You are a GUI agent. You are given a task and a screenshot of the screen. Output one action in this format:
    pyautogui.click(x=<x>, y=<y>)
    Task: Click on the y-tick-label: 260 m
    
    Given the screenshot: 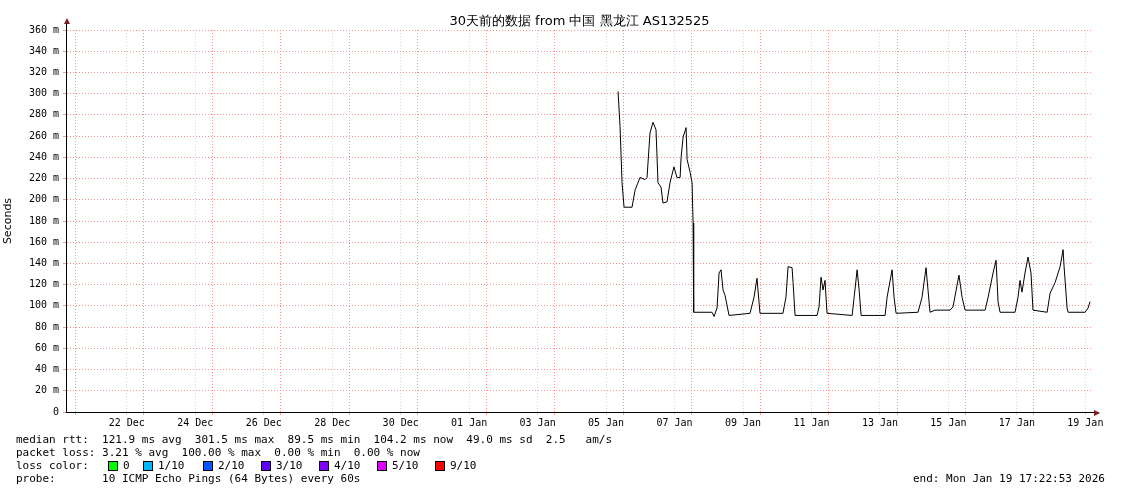 What is the action you would take?
    pyautogui.click(x=43, y=135)
    